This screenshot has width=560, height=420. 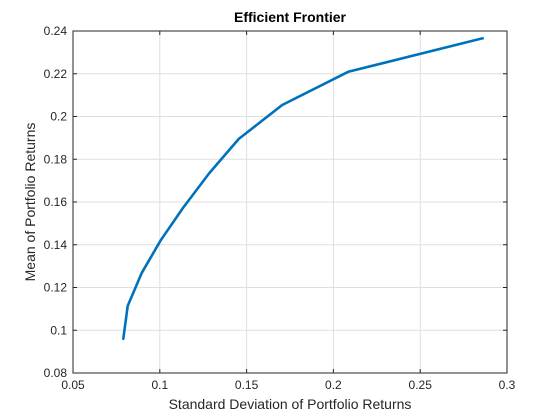 What do you see at coordinates (333, 385) in the screenshot?
I see `x-tick-label: 0.2` at bounding box center [333, 385].